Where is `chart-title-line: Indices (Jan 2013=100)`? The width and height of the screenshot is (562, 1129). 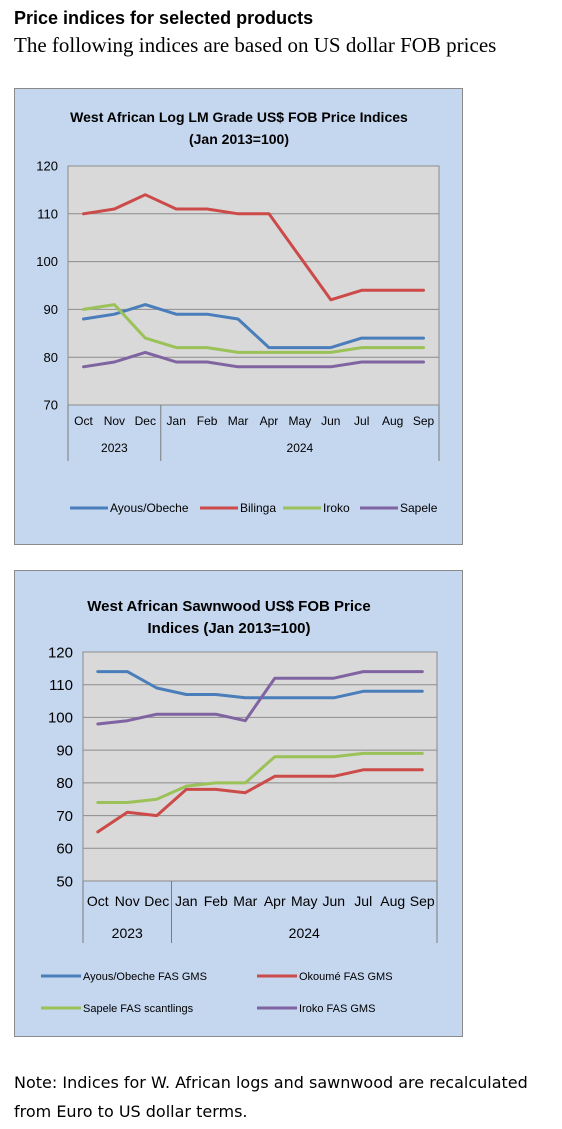
chart-title-line: Indices (Jan 2013=100) is located at coordinates (228, 628).